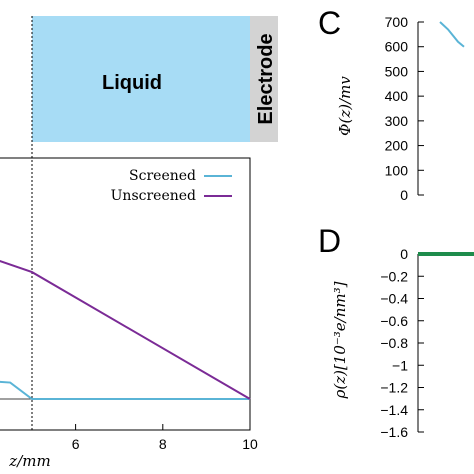 The image size is (474, 474). I want to click on schematic: Liquid Electrode, so click(155, 79).